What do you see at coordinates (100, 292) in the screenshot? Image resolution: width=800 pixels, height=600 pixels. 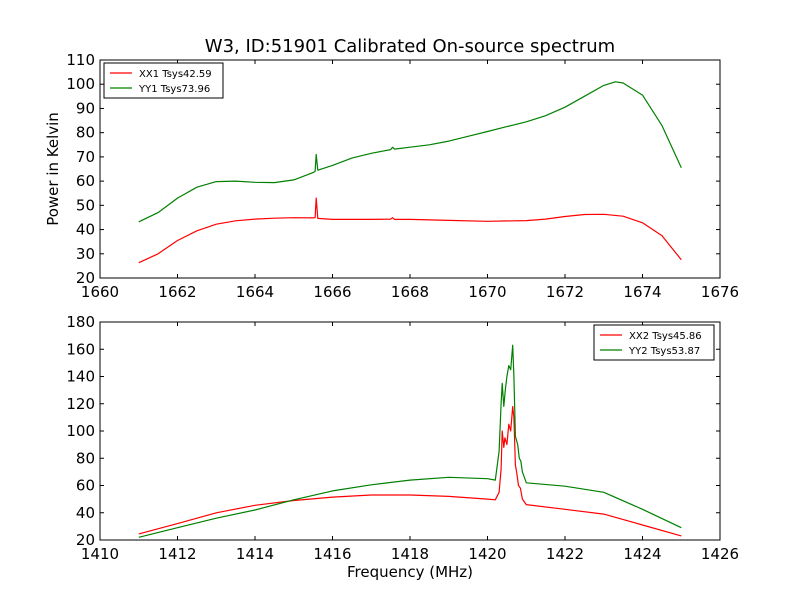 I see `x-tick-label: 1660` at bounding box center [100, 292].